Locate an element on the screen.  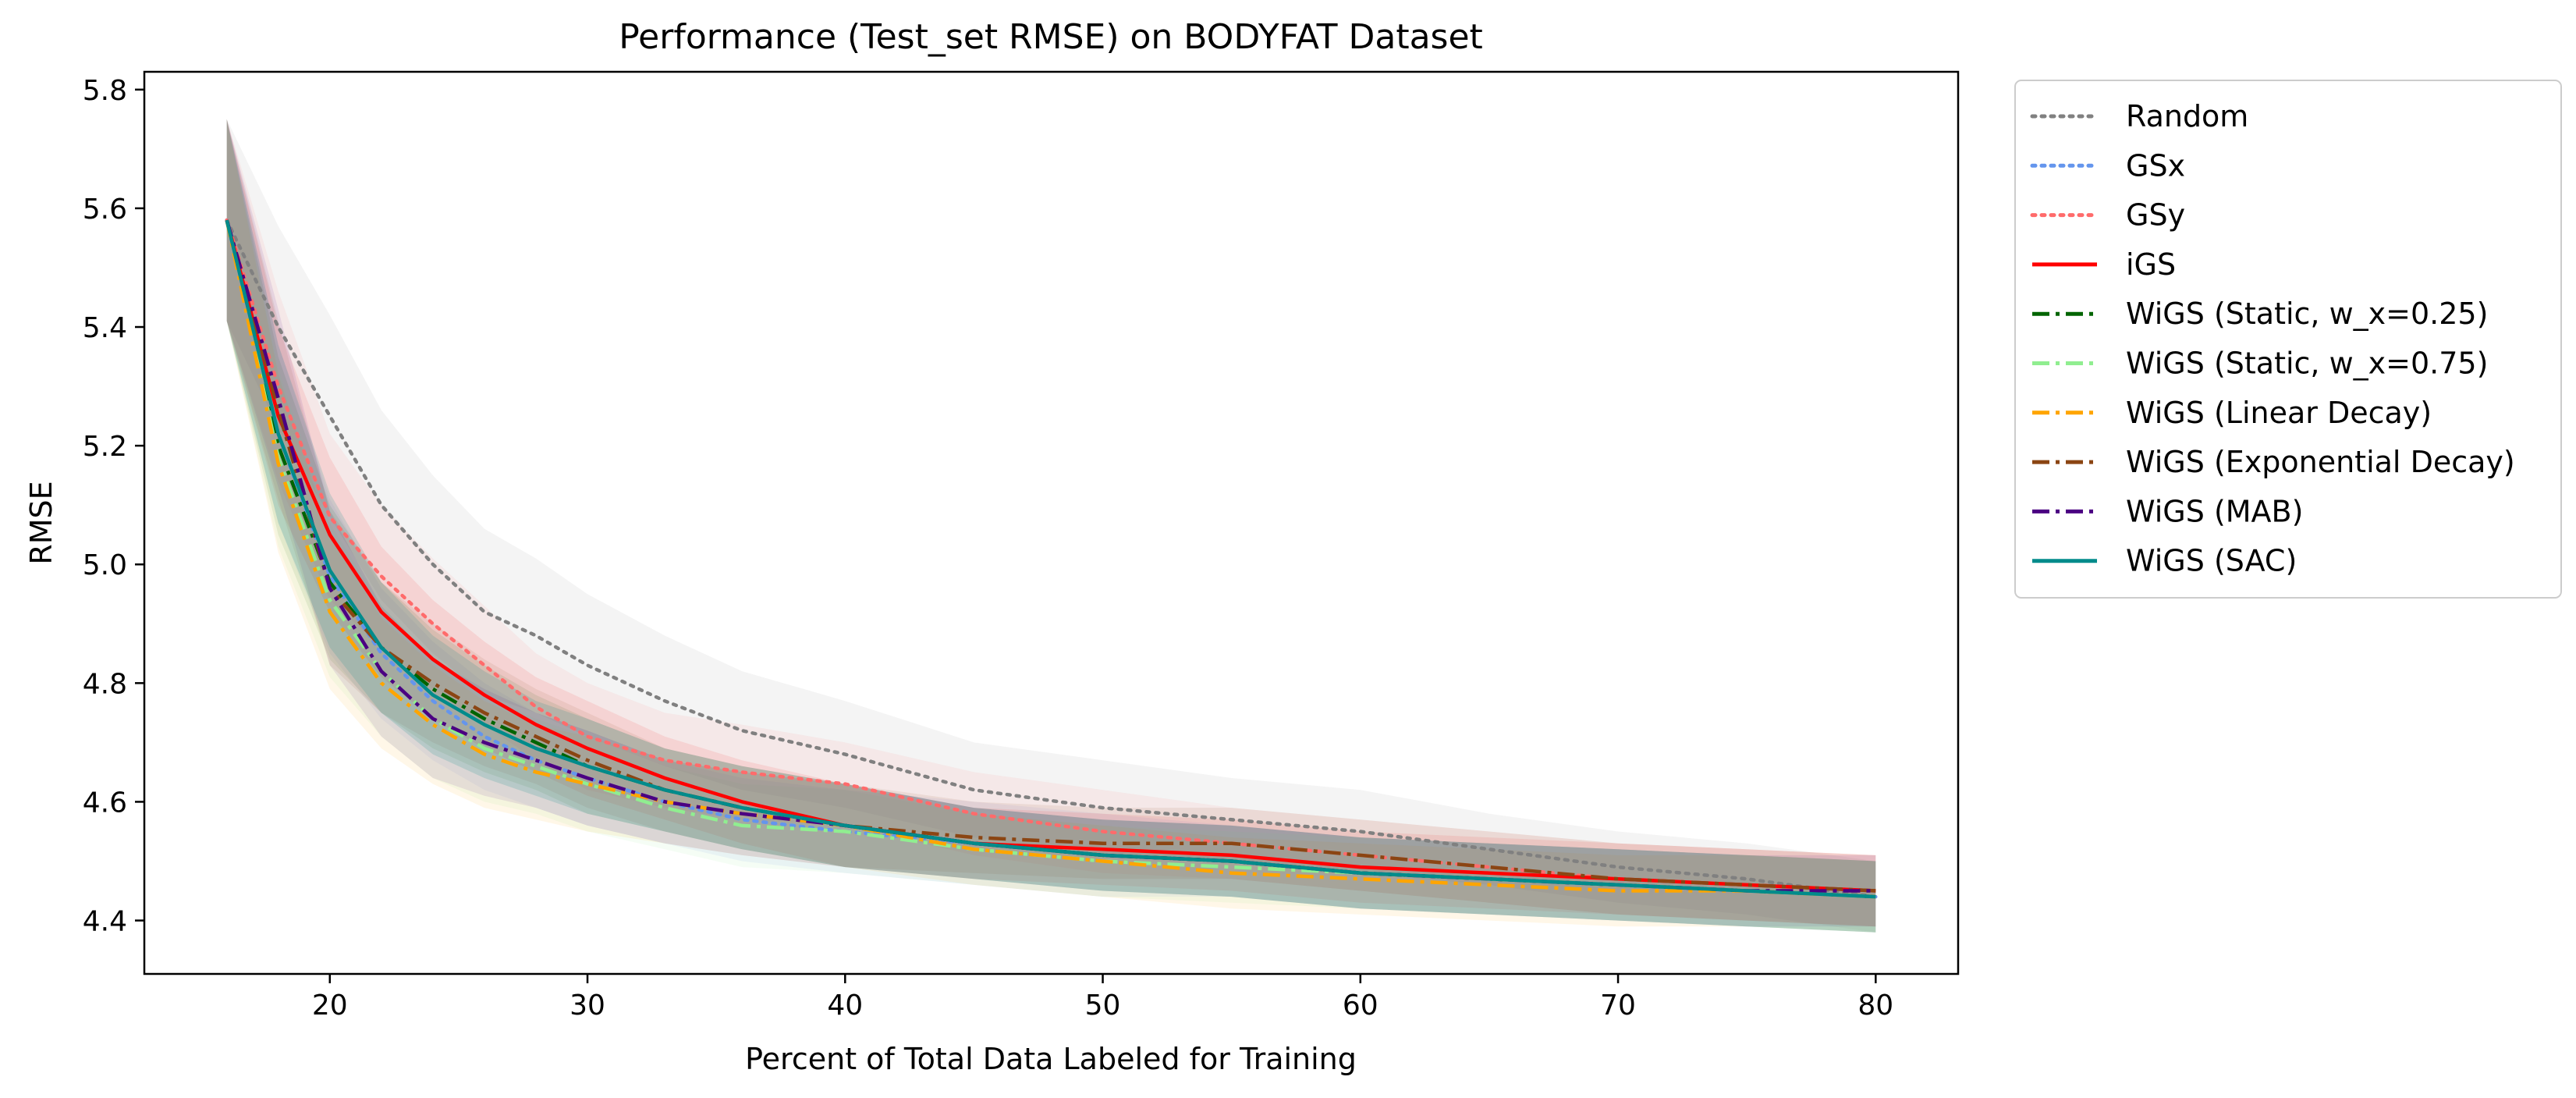
y-tick-label: 4.4 is located at coordinates (105, 922).